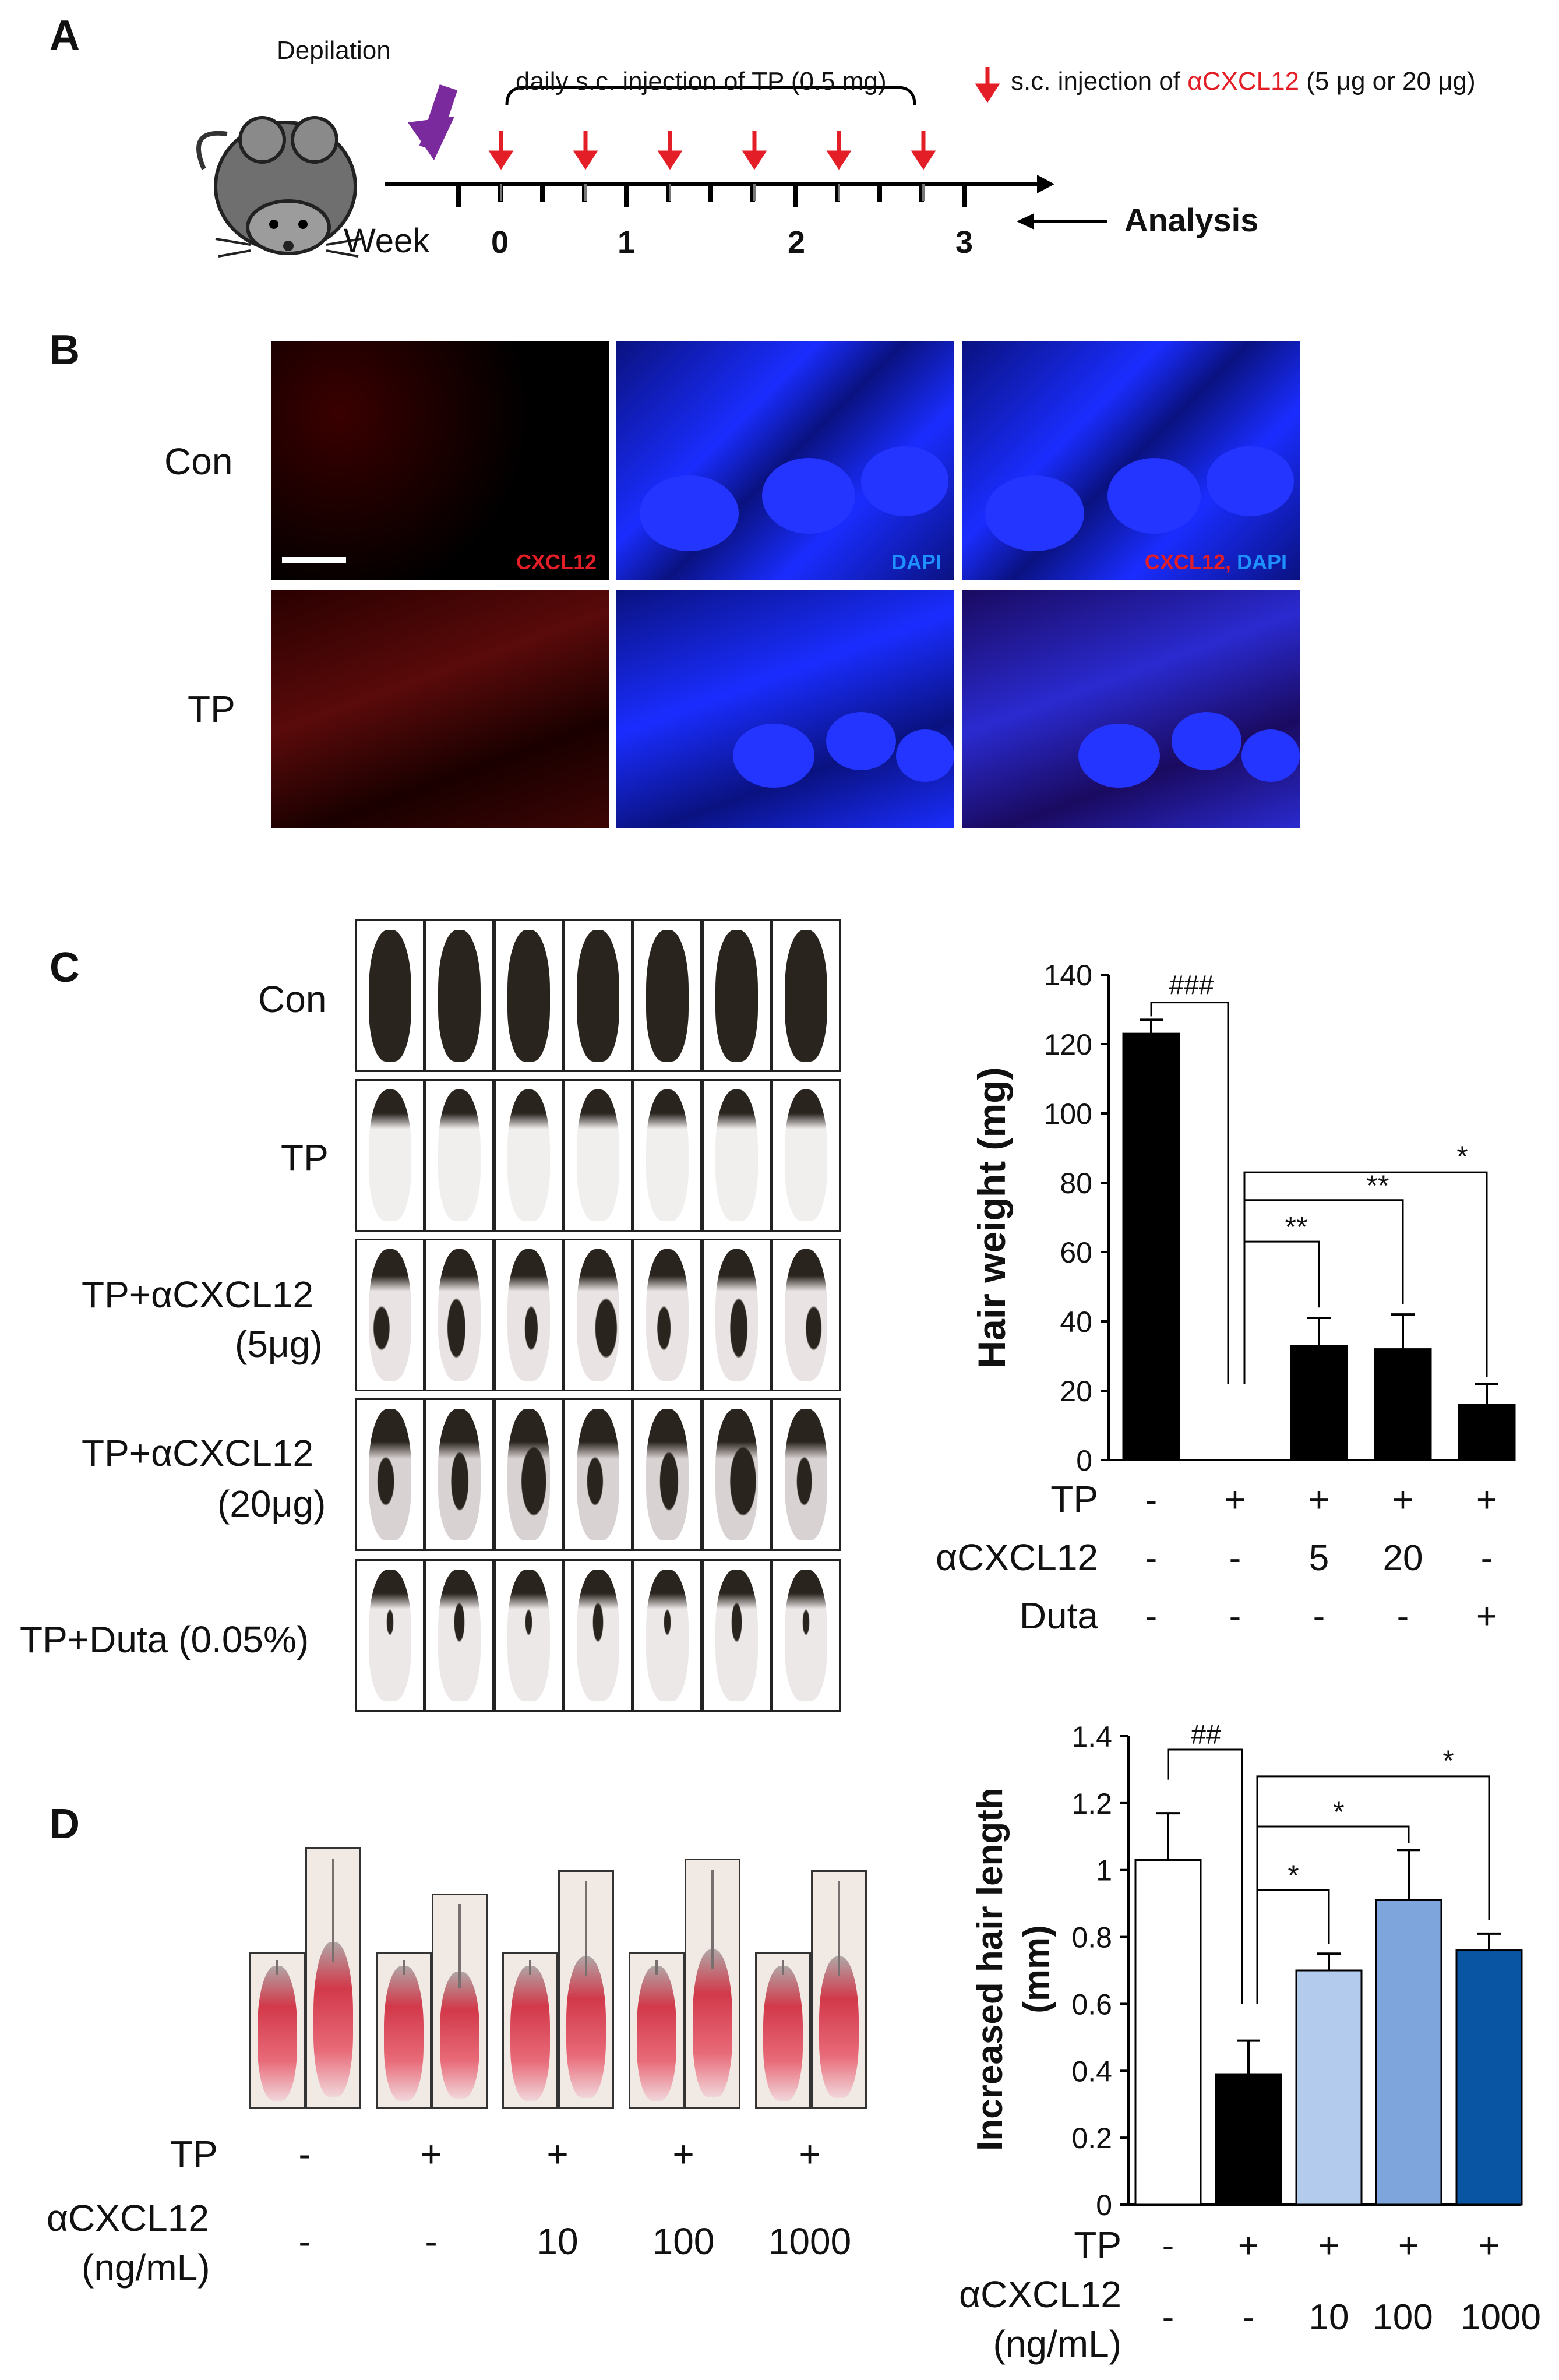 This screenshot has height=2380, width=1559. What do you see at coordinates (1319, 1558) in the screenshot?
I see `c-row-value: 5` at bounding box center [1319, 1558].